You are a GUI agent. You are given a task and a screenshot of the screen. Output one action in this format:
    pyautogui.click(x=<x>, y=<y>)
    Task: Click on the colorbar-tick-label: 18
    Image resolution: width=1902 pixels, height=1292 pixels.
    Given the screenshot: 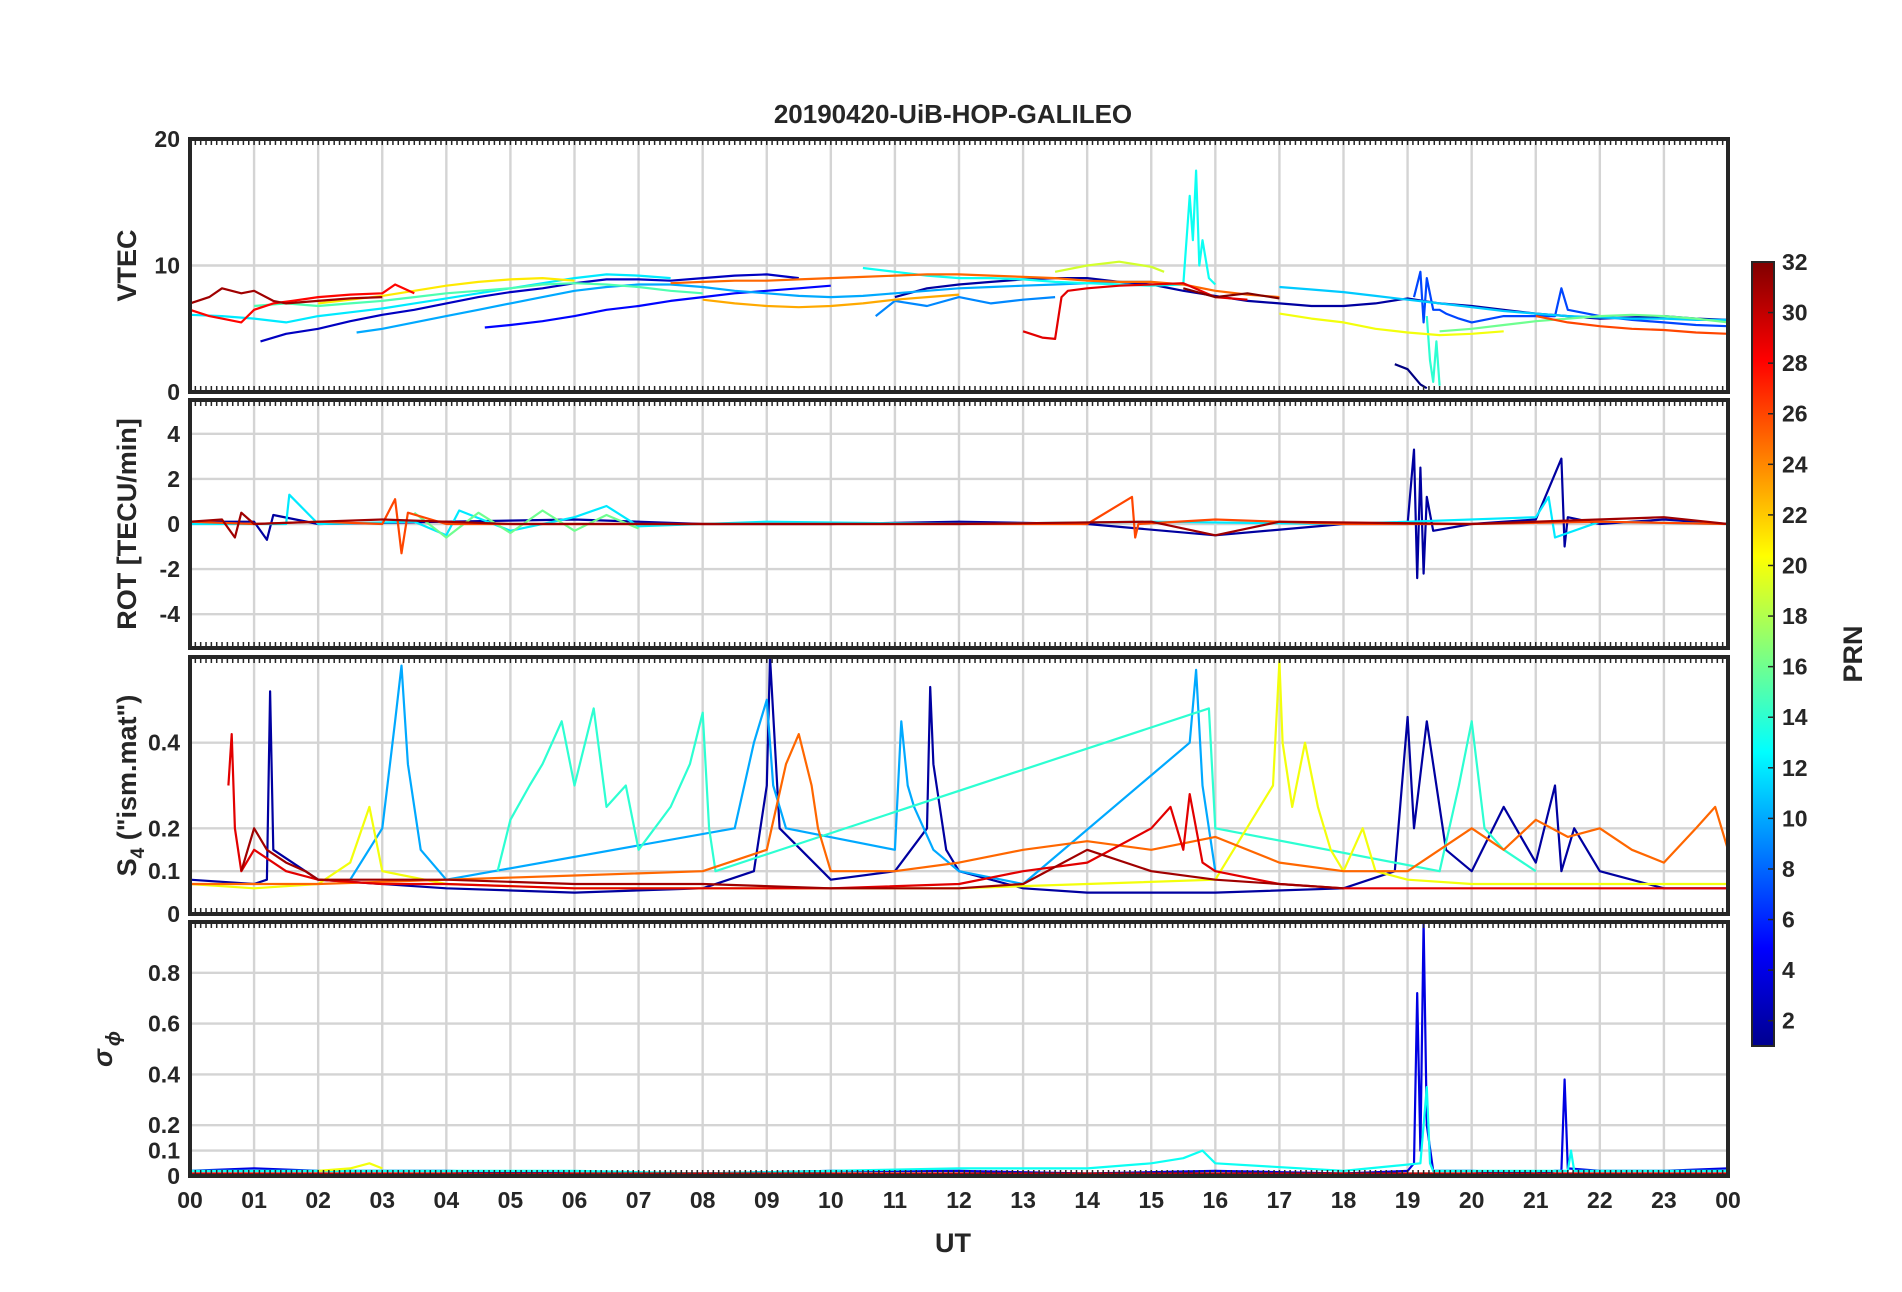 What is the action you would take?
    pyautogui.click(x=1795, y=616)
    